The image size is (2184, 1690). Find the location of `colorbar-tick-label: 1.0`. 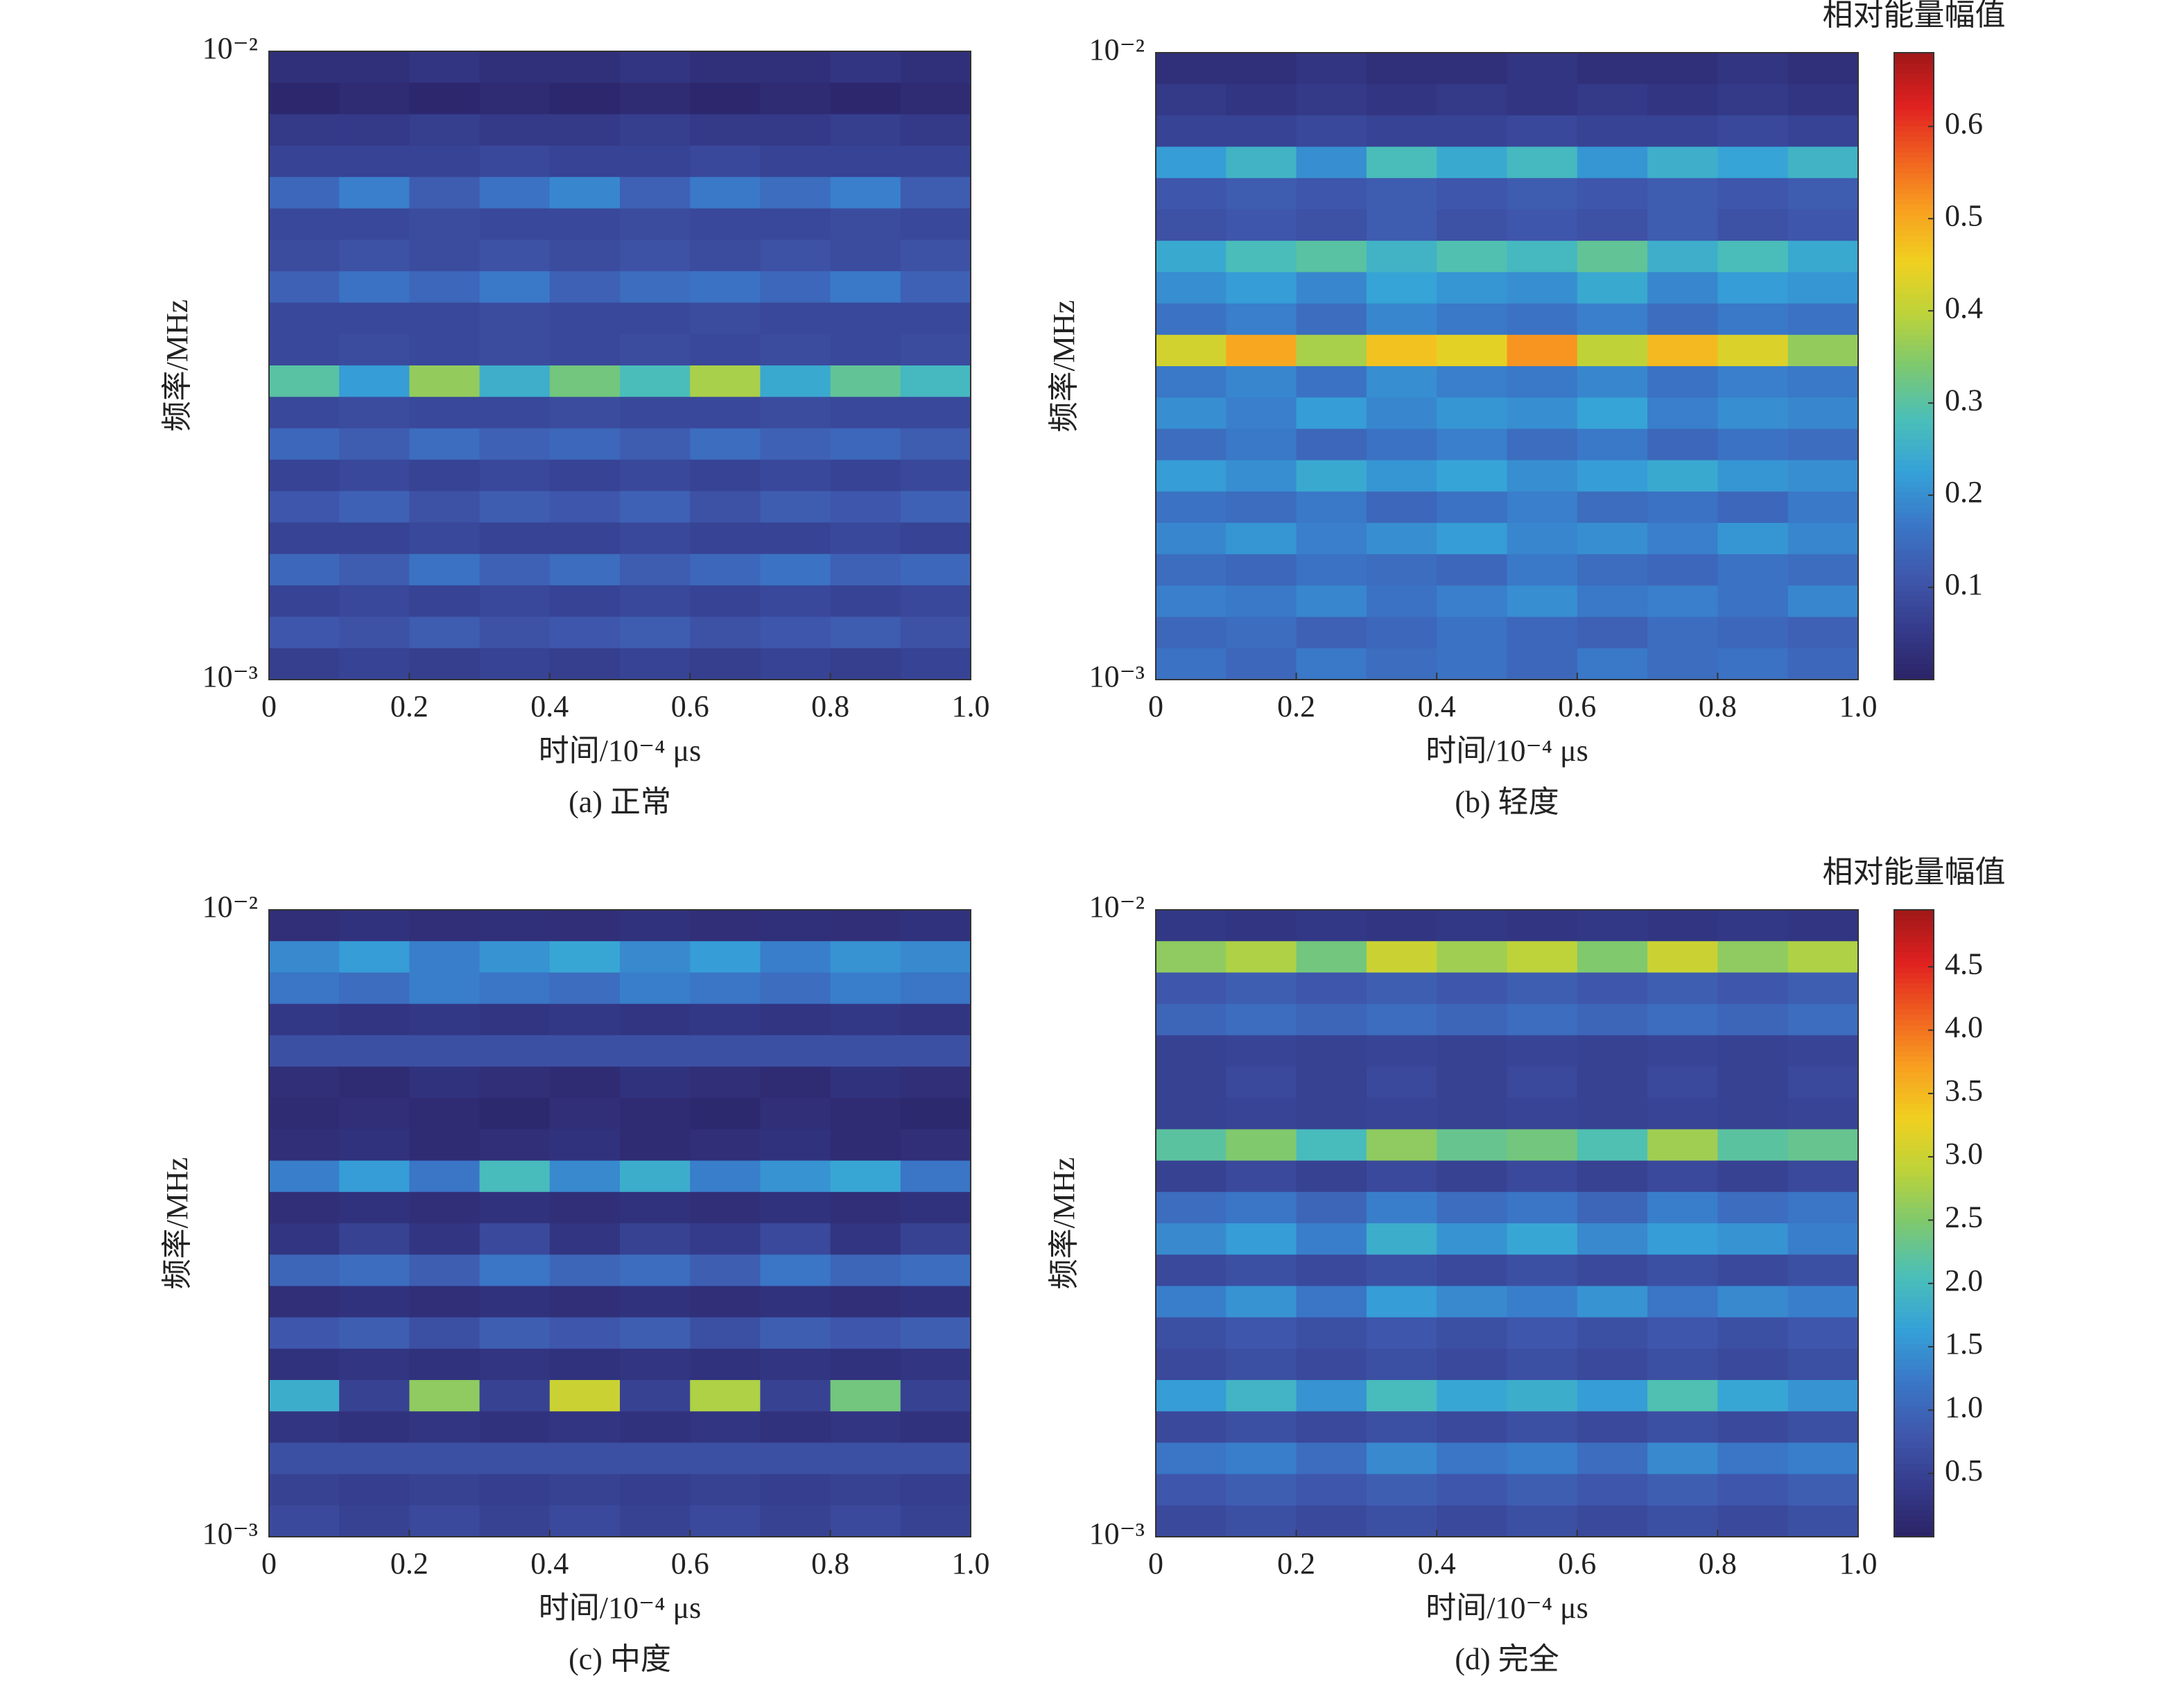

colorbar-tick-label: 1.0 is located at coordinates (1964, 1407).